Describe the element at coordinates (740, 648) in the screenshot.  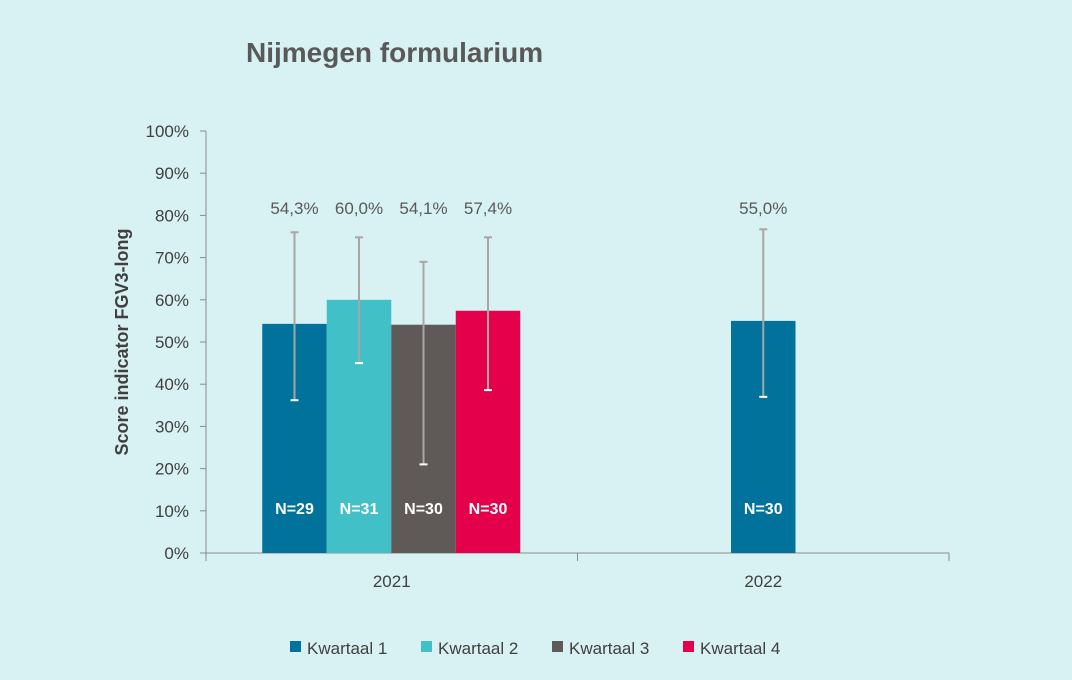
I see `legend-label: Kwartaal 4` at that location.